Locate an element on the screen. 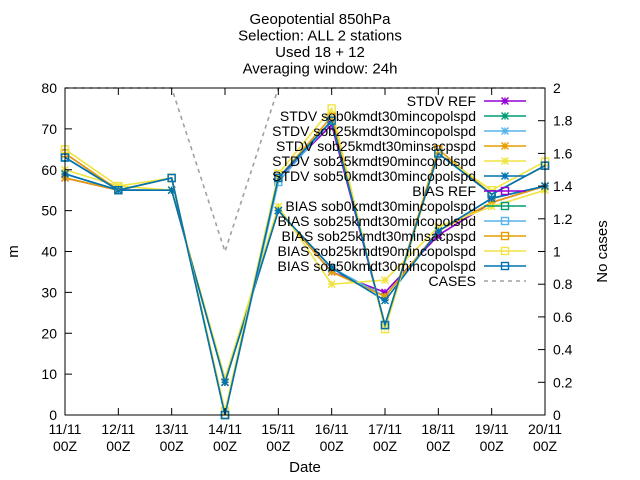  x-tick-label: 14/11 is located at coordinates (225, 429).